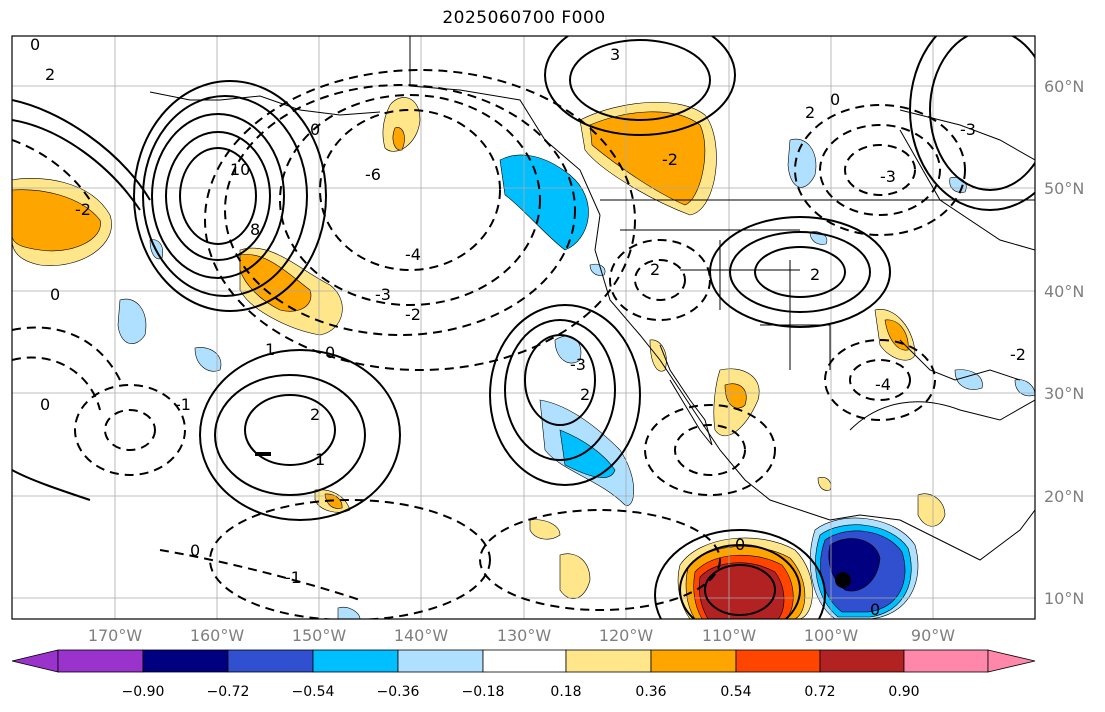 This screenshot has width=1105, height=712. What do you see at coordinates (115, 635) in the screenshot?
I see `lon-label: 170°W` at bounding box center [115, 635].